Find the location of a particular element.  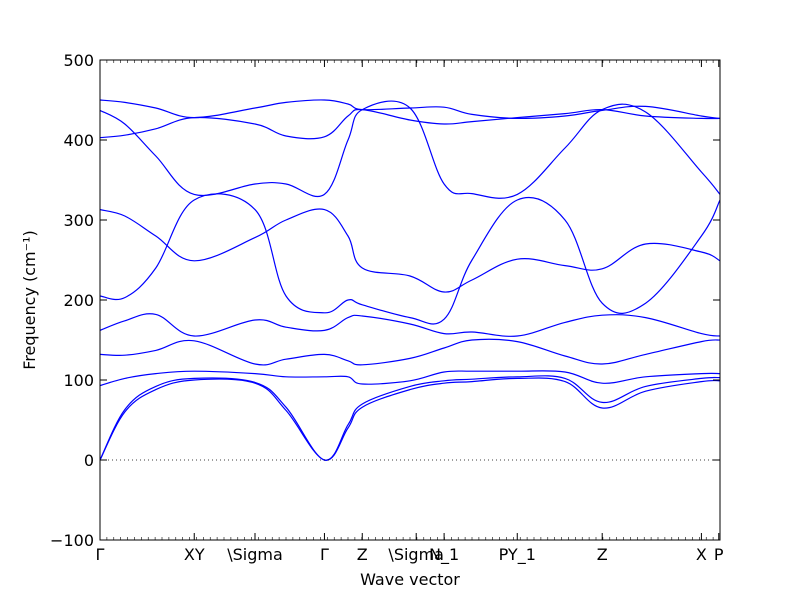

y-tick-label: 200 is located at coordinates (78, 300).